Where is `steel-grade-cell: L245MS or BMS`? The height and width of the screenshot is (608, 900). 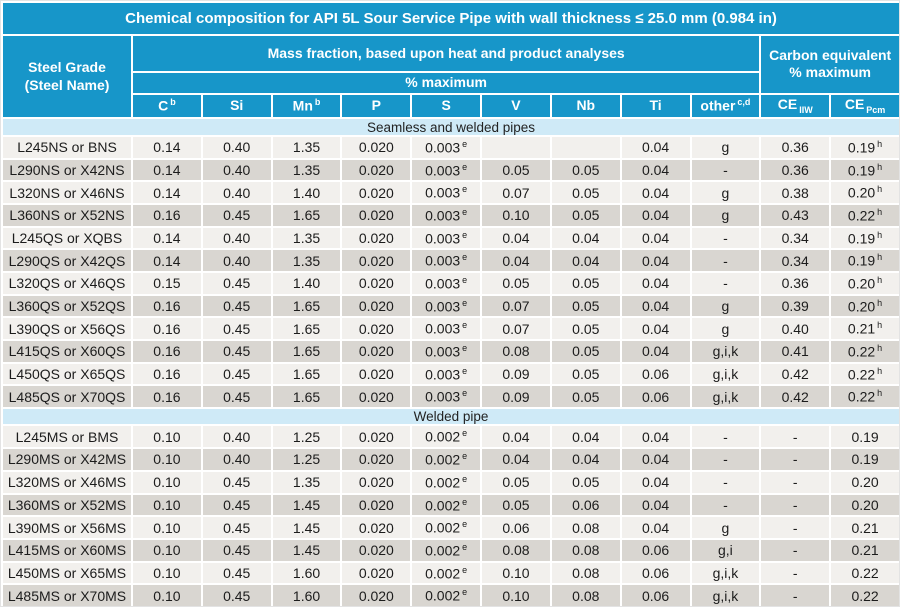 steel-grade-cell: L245MS or BMS is located at coordinates (67, 437).